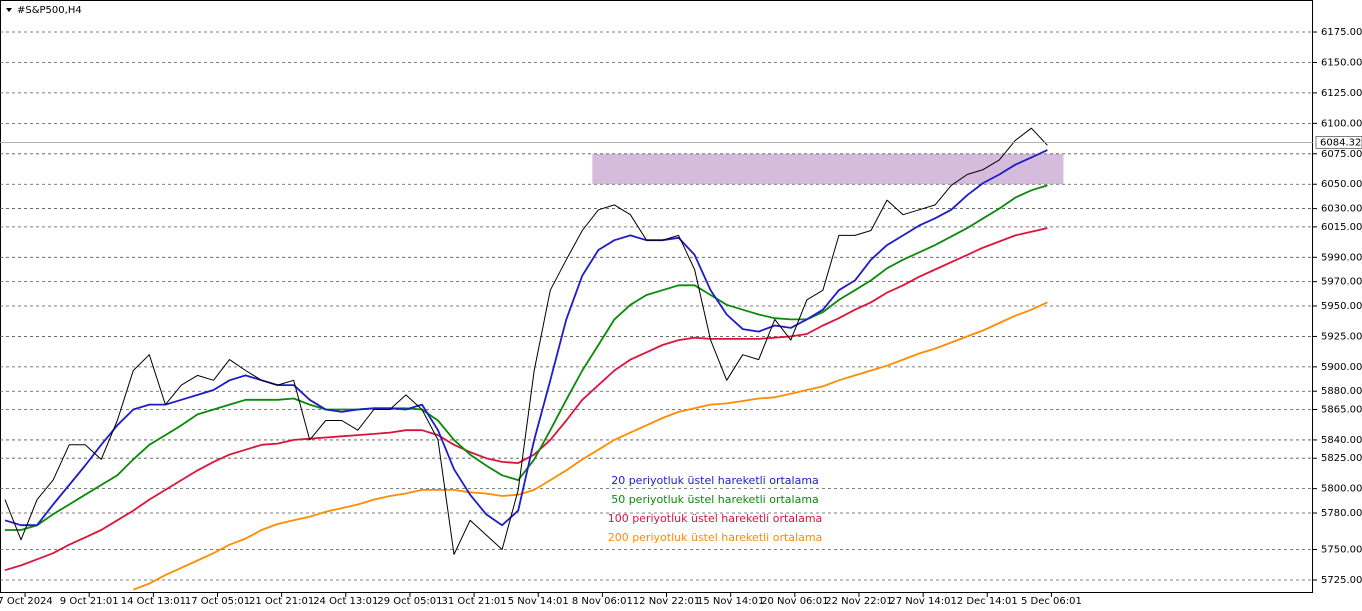 The image size is (1362, 611). Describe the element at coordinates (345, 601) in the screenshot. I see `x-tick-label: 24 Oct 13:01` at that location.